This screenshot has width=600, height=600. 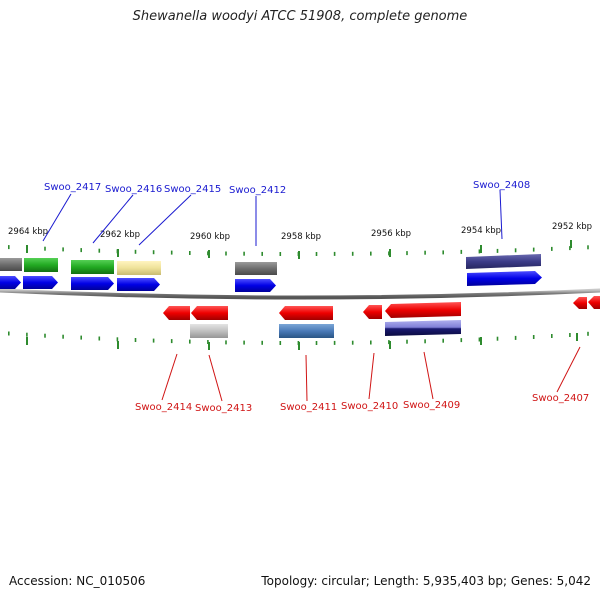 What do you see at coordinates (120, 235) in the screenshot?
I see `tick-label-2962: 2962 kbp` at bounding box center [120, 235].